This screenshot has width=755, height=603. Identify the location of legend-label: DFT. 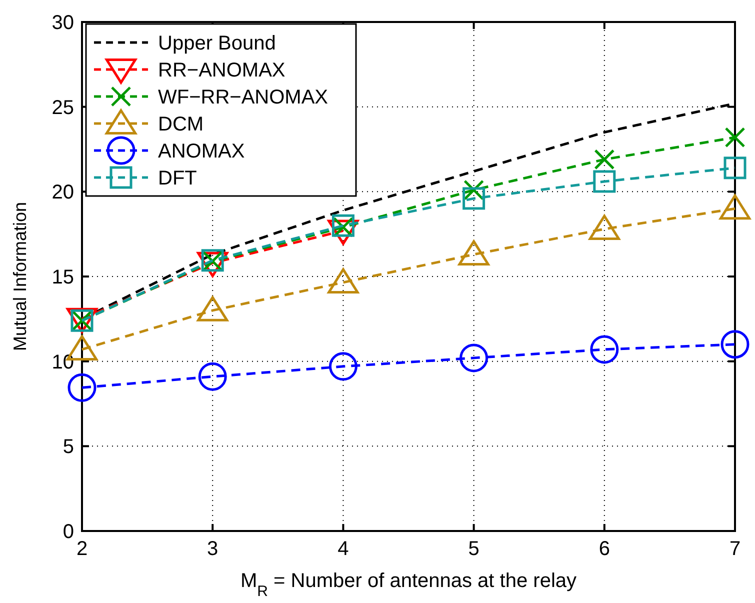
(177, 179).